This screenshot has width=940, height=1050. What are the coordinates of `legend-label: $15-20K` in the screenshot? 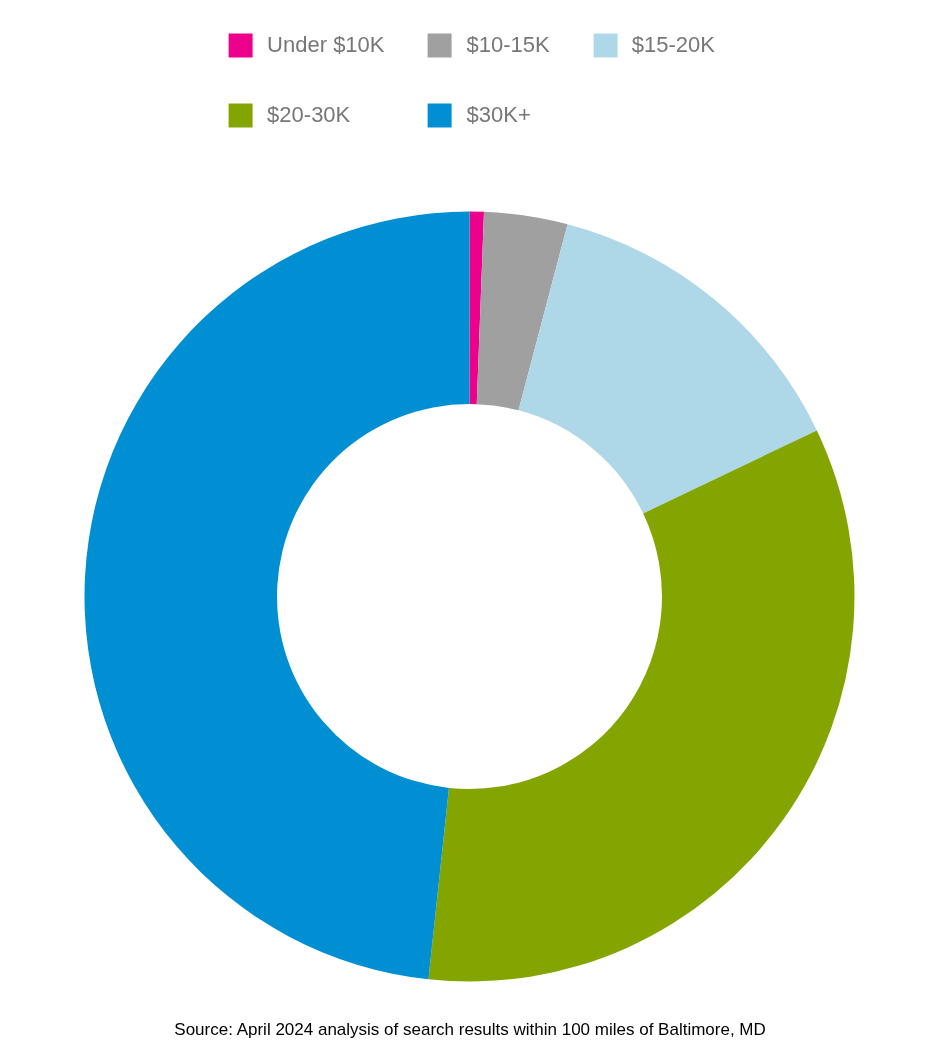 It's located at (673, 45).